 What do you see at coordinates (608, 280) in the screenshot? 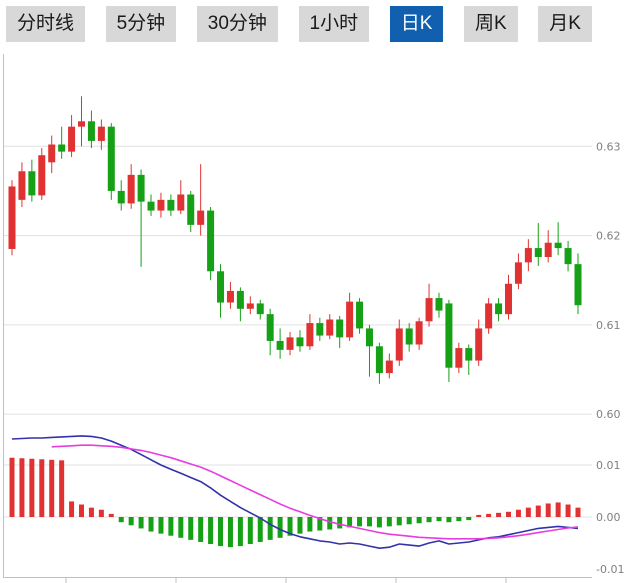
I see `price-axis-labels: 0.63 0.62 0.61 0.60` at bounding box center [608, 280].